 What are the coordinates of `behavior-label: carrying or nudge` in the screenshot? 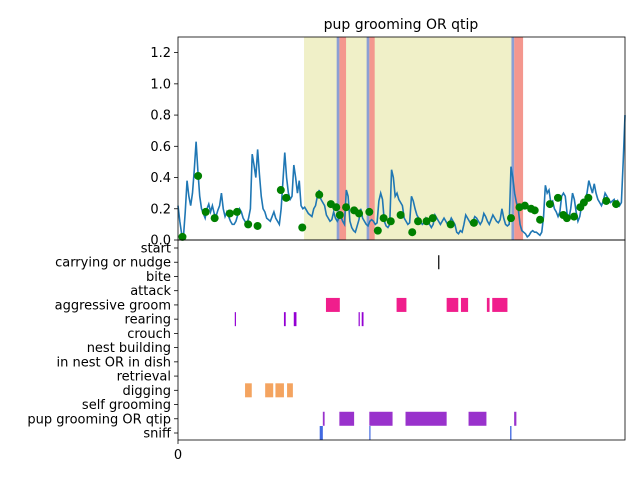 It's located at (113, 263).